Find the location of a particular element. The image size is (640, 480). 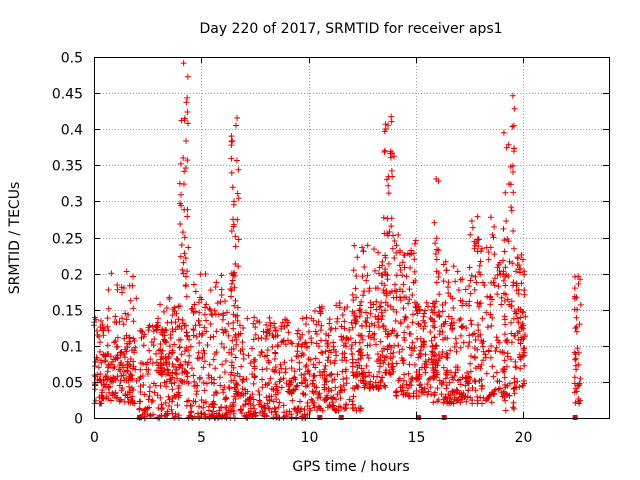

x-tick-label: 10 is located at coordinates (310, 438).